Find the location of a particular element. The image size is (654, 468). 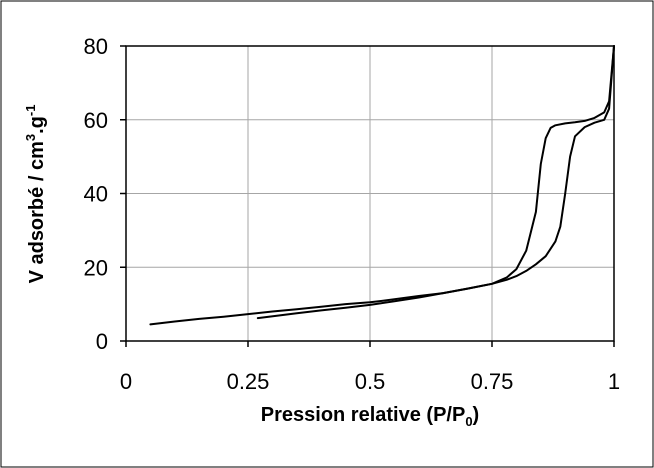

y-tick-labels: 0 20 40 60 80 is located at coordinates (96, 194).